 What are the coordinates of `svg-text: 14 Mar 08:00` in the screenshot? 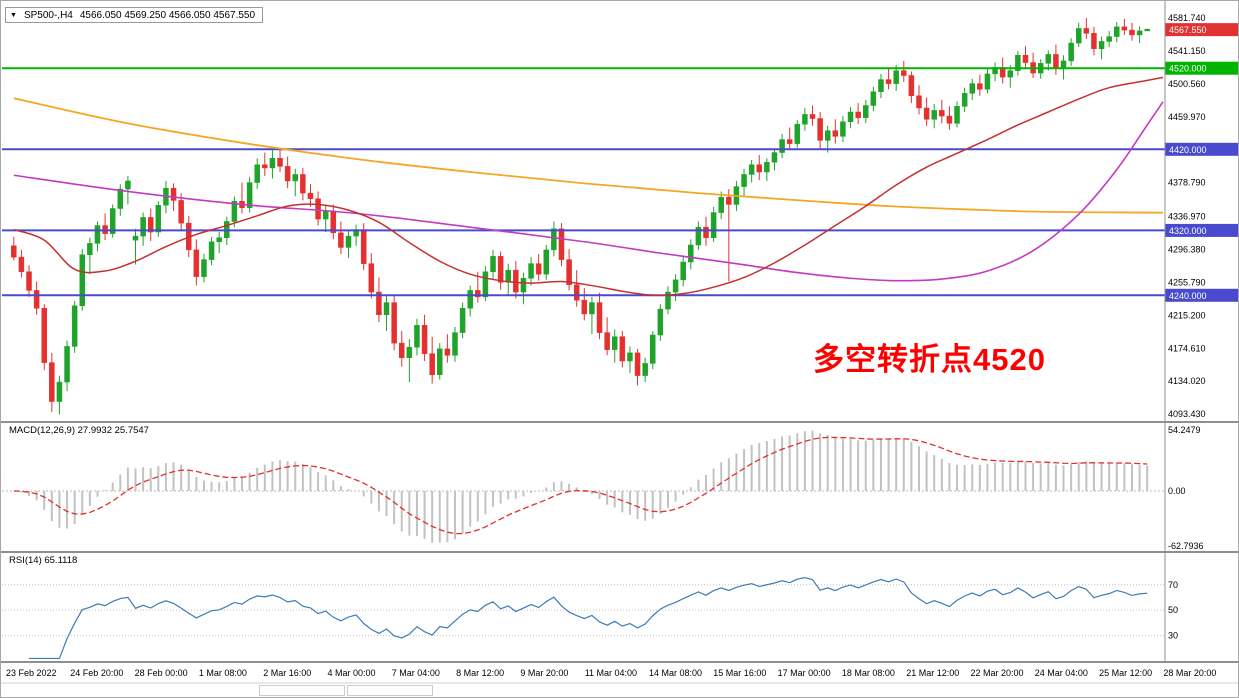 It's located at (675, 673).